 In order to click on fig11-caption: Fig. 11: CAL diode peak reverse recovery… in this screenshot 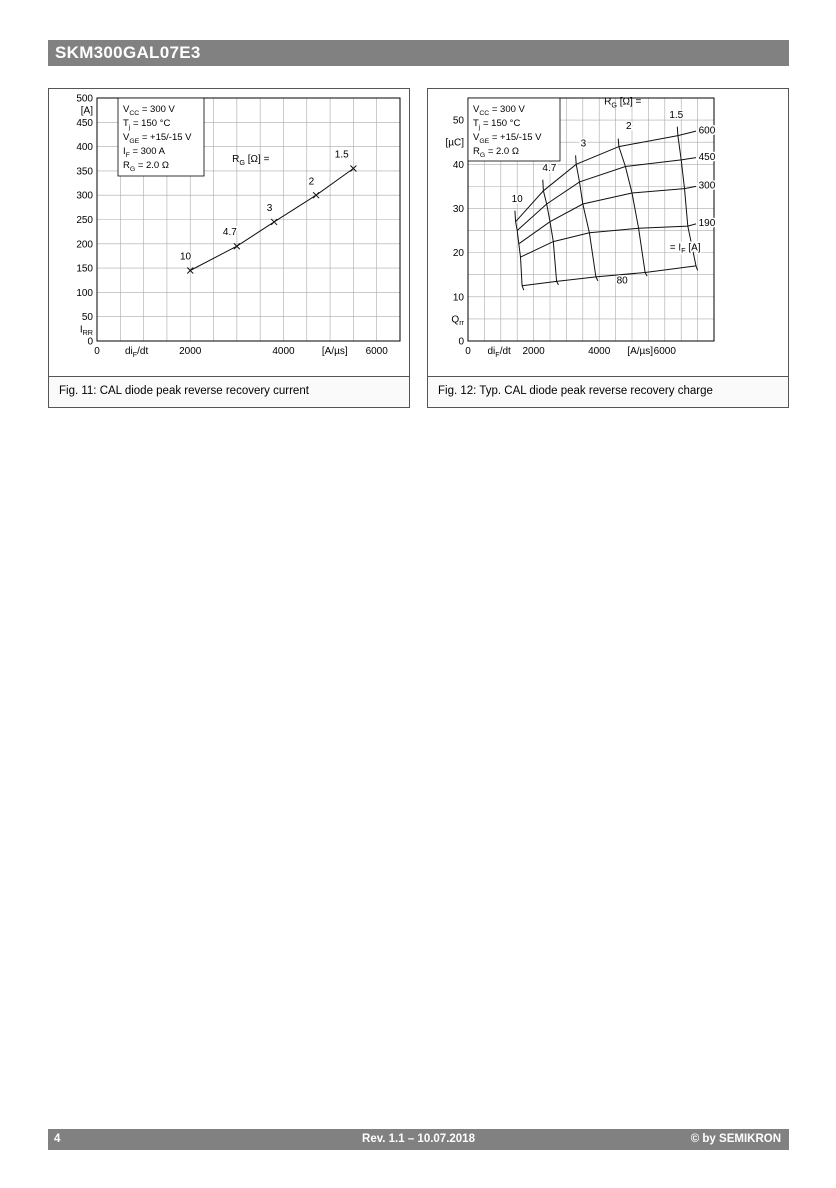, I will do `click(229, 391)`.